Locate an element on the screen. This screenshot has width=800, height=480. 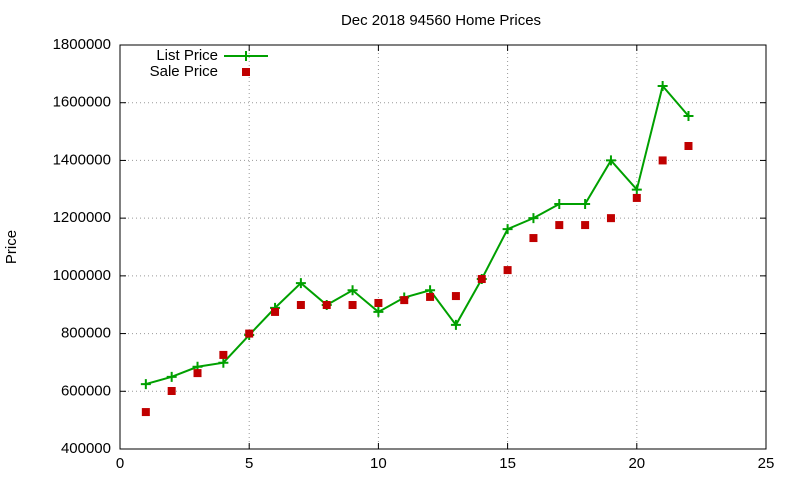
y-tick-label: 600000 is located at coordinates (86, 390).